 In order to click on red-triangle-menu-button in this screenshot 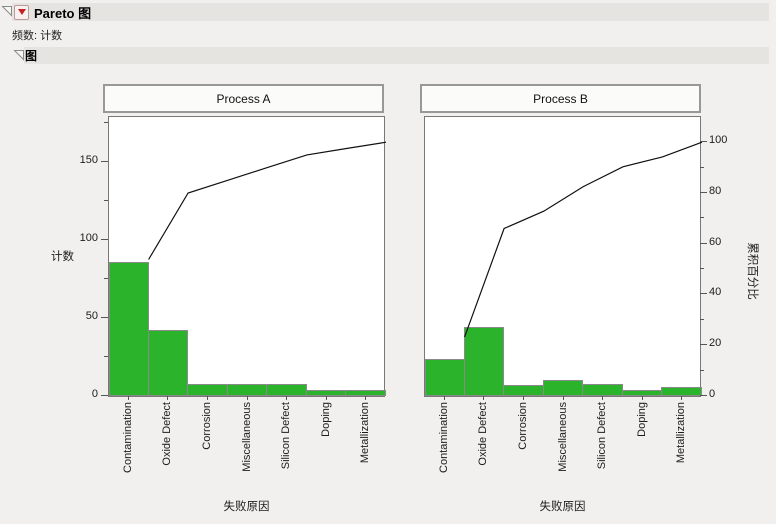, I will do `click(21, 12)`.